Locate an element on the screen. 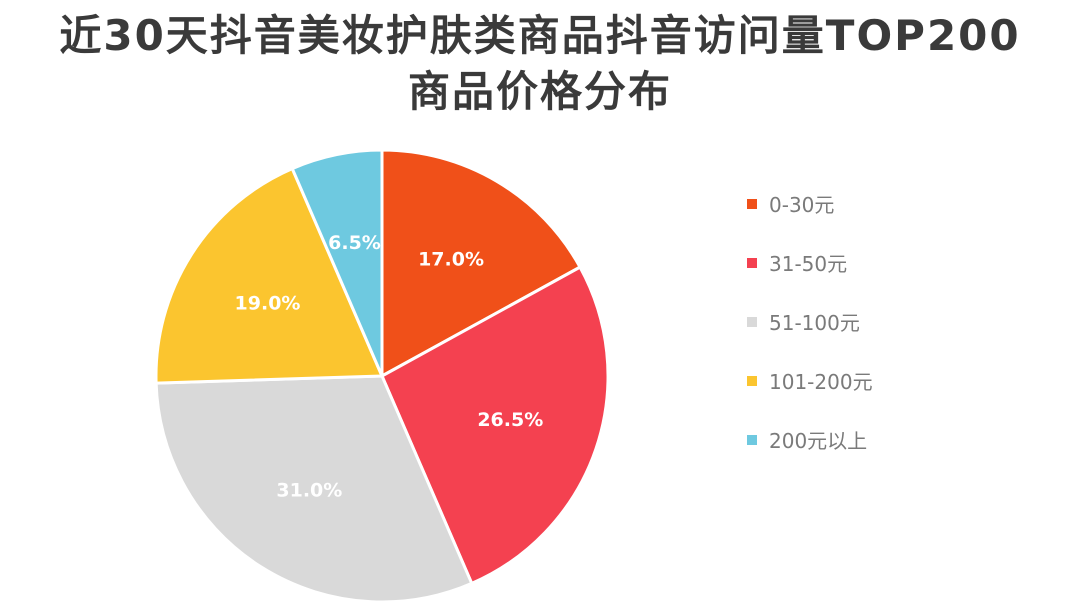 The height and width of the screenshot is (612, 1080). legend-item-3: 51-100元 is located at coordinates (810, 321).